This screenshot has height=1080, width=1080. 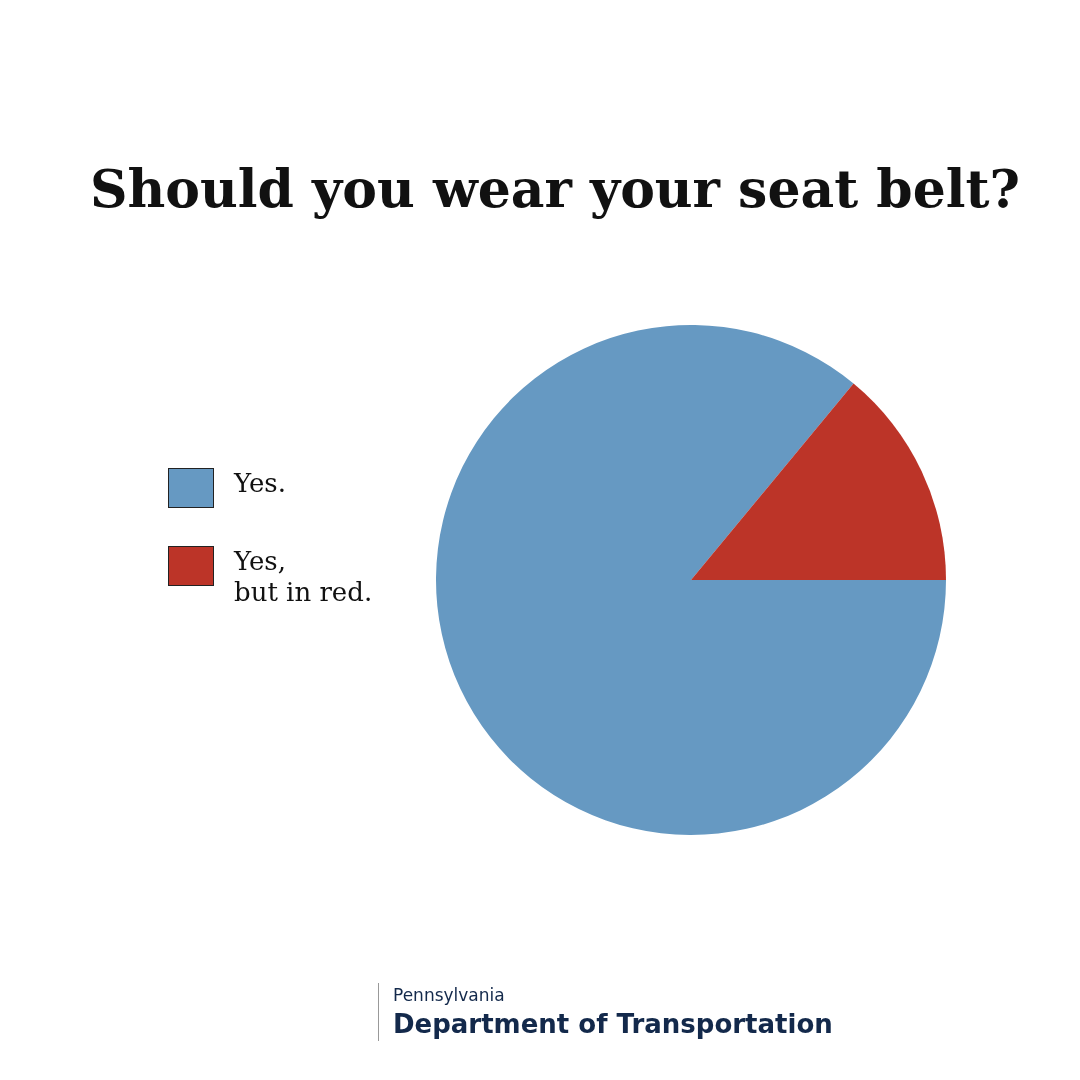 I want to click on text: Pennsylvania, so click(x=449, y=995).